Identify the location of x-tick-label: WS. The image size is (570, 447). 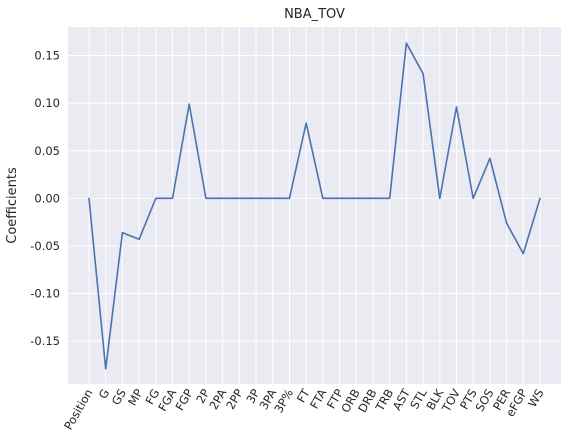
(535, 398).